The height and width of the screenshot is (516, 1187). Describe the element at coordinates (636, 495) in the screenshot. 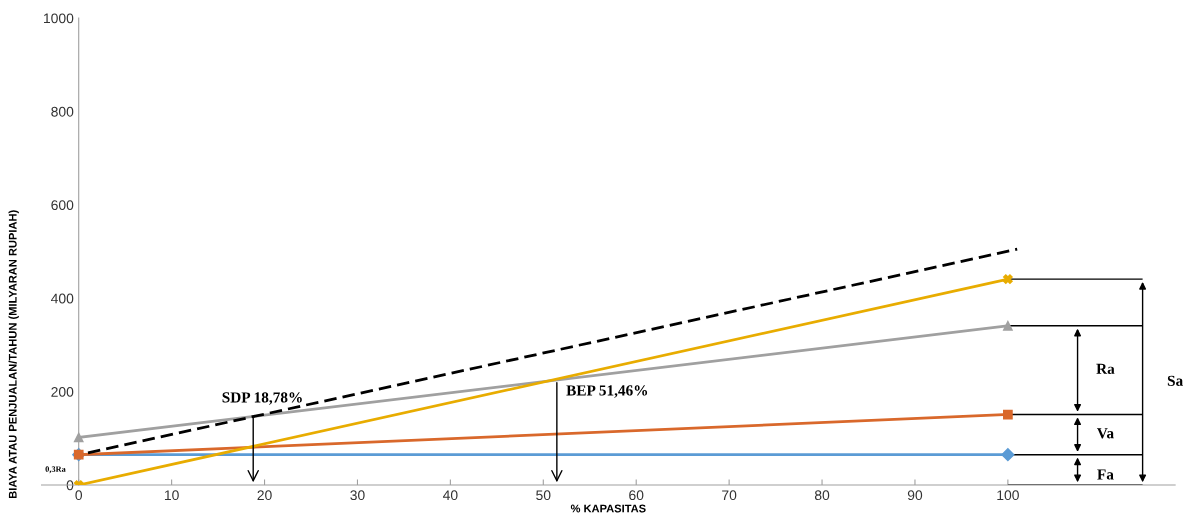

I see `x-tick-label: 60` at that location.